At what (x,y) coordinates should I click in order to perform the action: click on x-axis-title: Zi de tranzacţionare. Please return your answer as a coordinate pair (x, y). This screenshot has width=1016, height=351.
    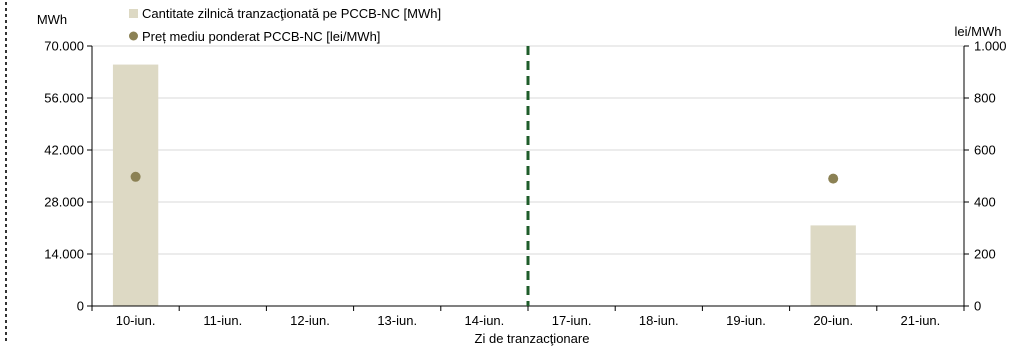
    Looking at the image, I should click on (532, 338).